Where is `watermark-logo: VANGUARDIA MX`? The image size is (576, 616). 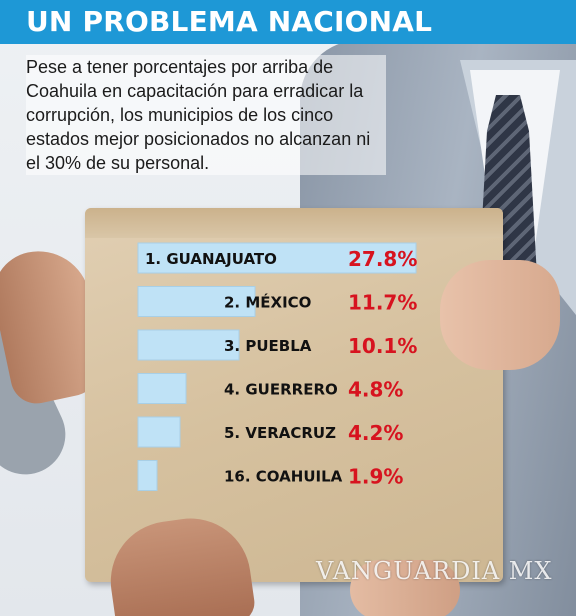
watermark-logo: VANGUARDIA MX is located at coordinates (434, 571).